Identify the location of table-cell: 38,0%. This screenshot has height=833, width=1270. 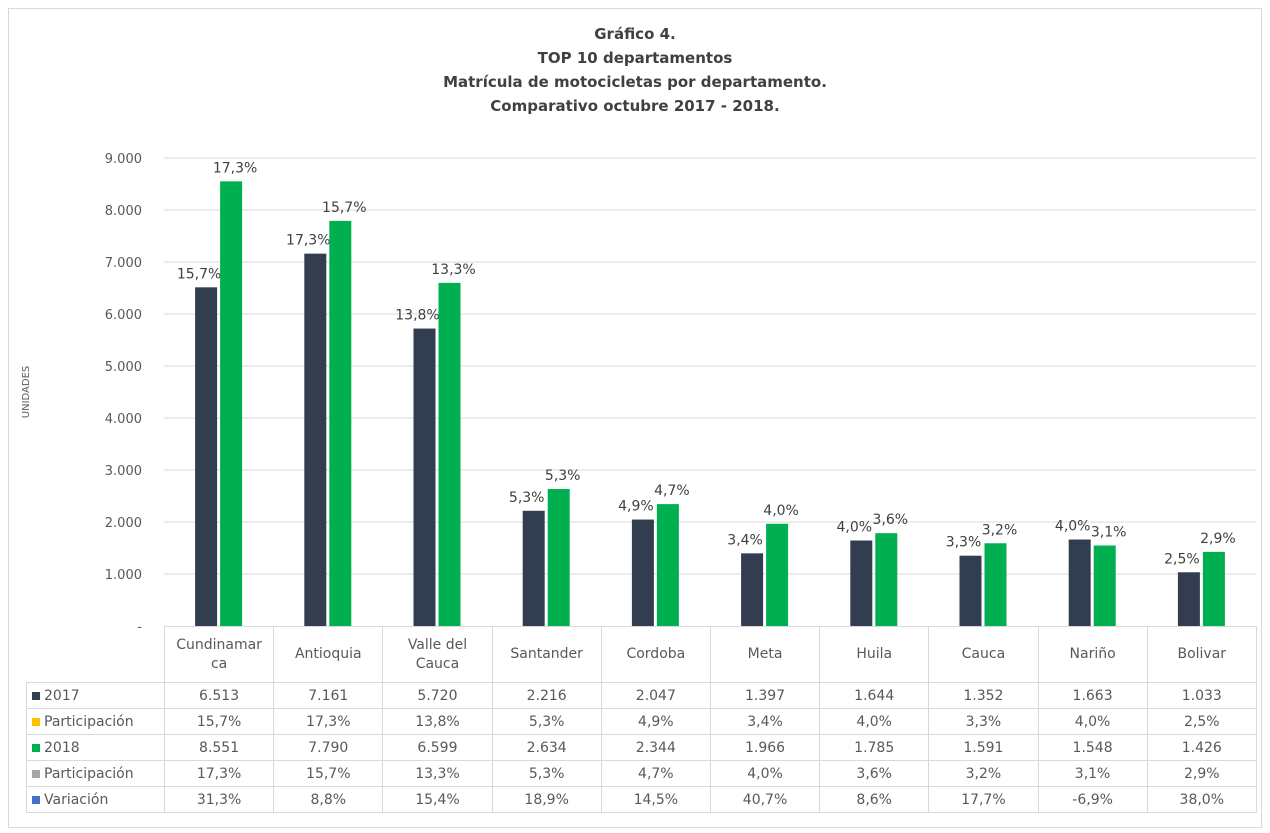
(1201, 799).